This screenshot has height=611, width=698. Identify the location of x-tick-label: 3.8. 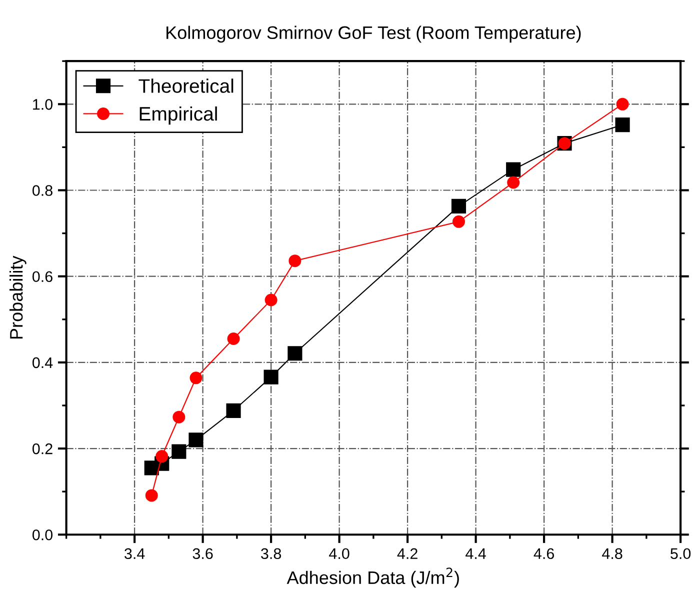
(271, 554).